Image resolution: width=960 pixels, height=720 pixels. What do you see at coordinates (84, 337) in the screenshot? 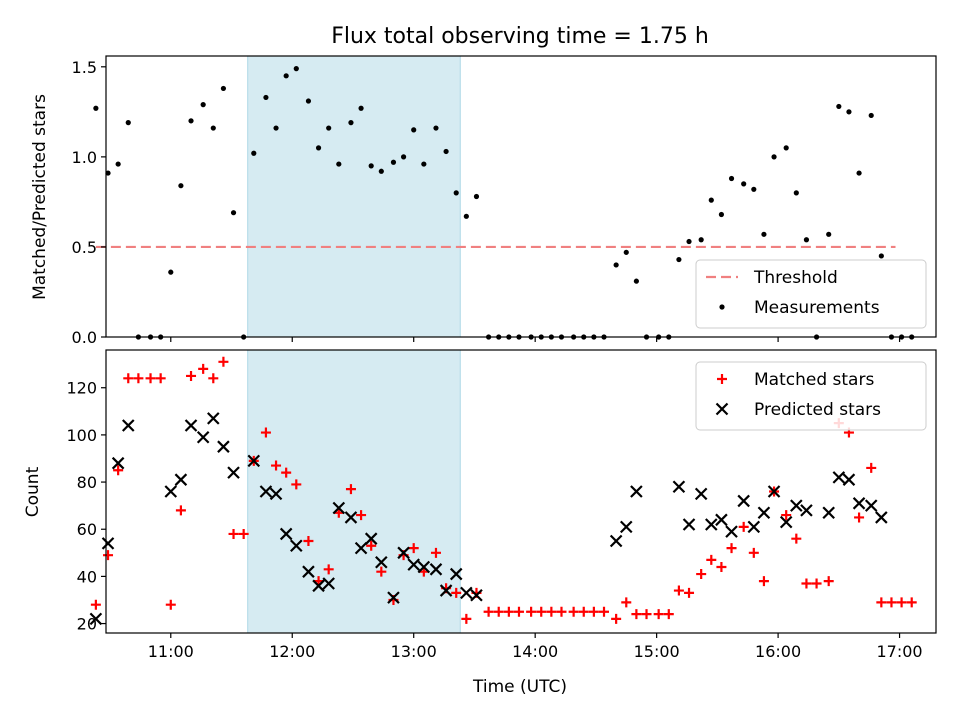
I see `y-tick-label: 0.0` at bounding box center [84, 337].